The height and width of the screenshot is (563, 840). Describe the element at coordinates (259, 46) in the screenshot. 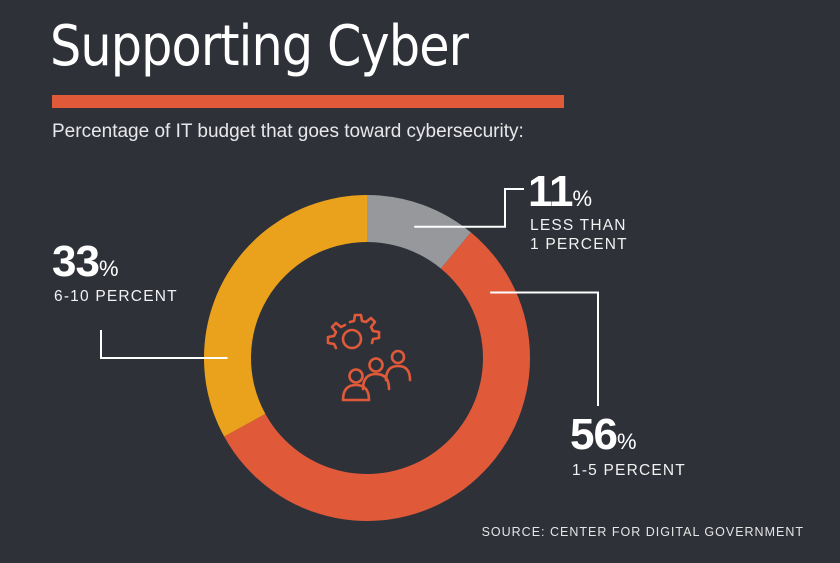

I see `chart-title: Supporting Cyber` at that location.